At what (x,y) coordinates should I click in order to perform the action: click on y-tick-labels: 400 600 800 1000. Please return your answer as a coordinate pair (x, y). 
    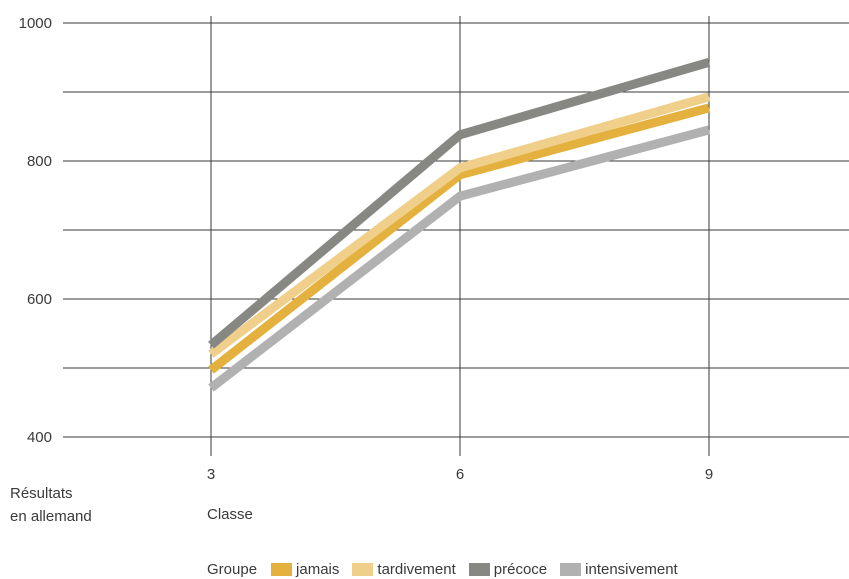
    Looking at the image, I should click on (35, 230).